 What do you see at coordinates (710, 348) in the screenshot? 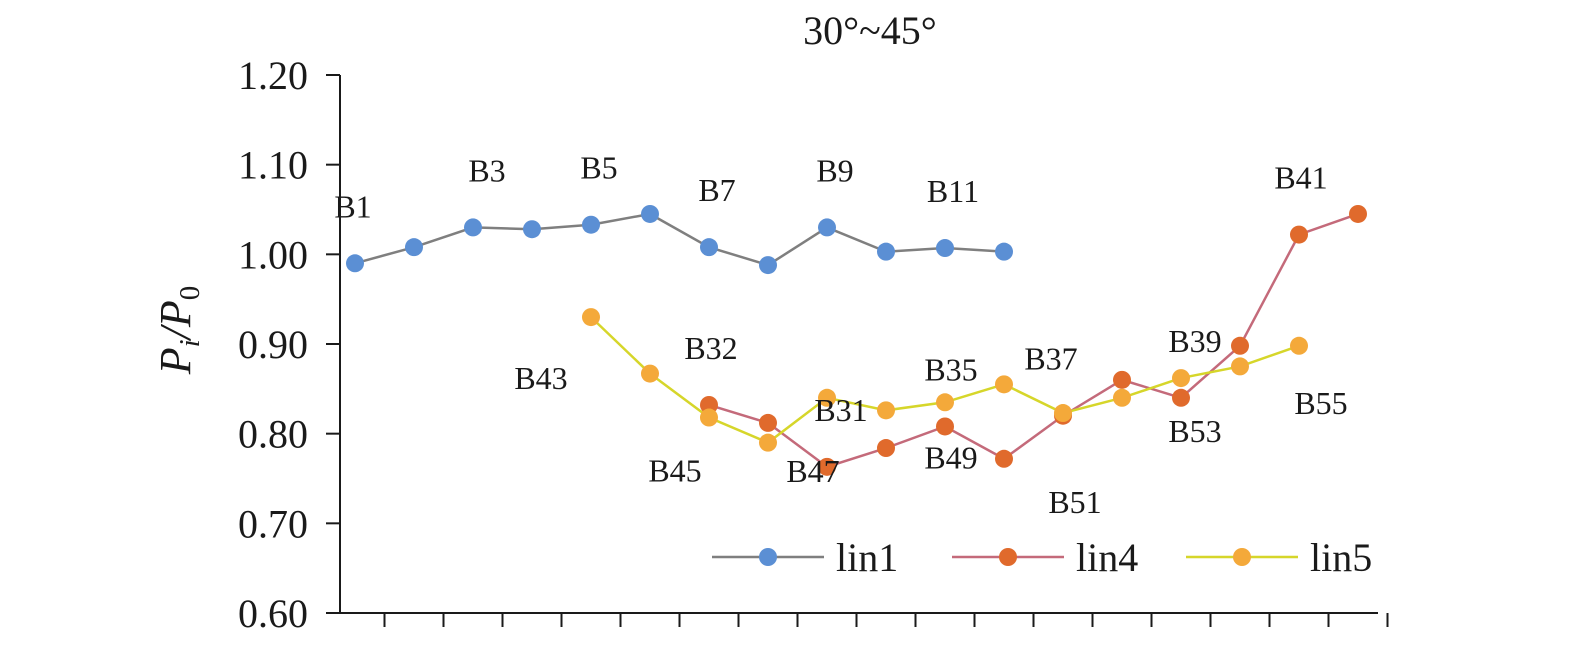
I see `point-label: B32` at bounding box center [710, 348].